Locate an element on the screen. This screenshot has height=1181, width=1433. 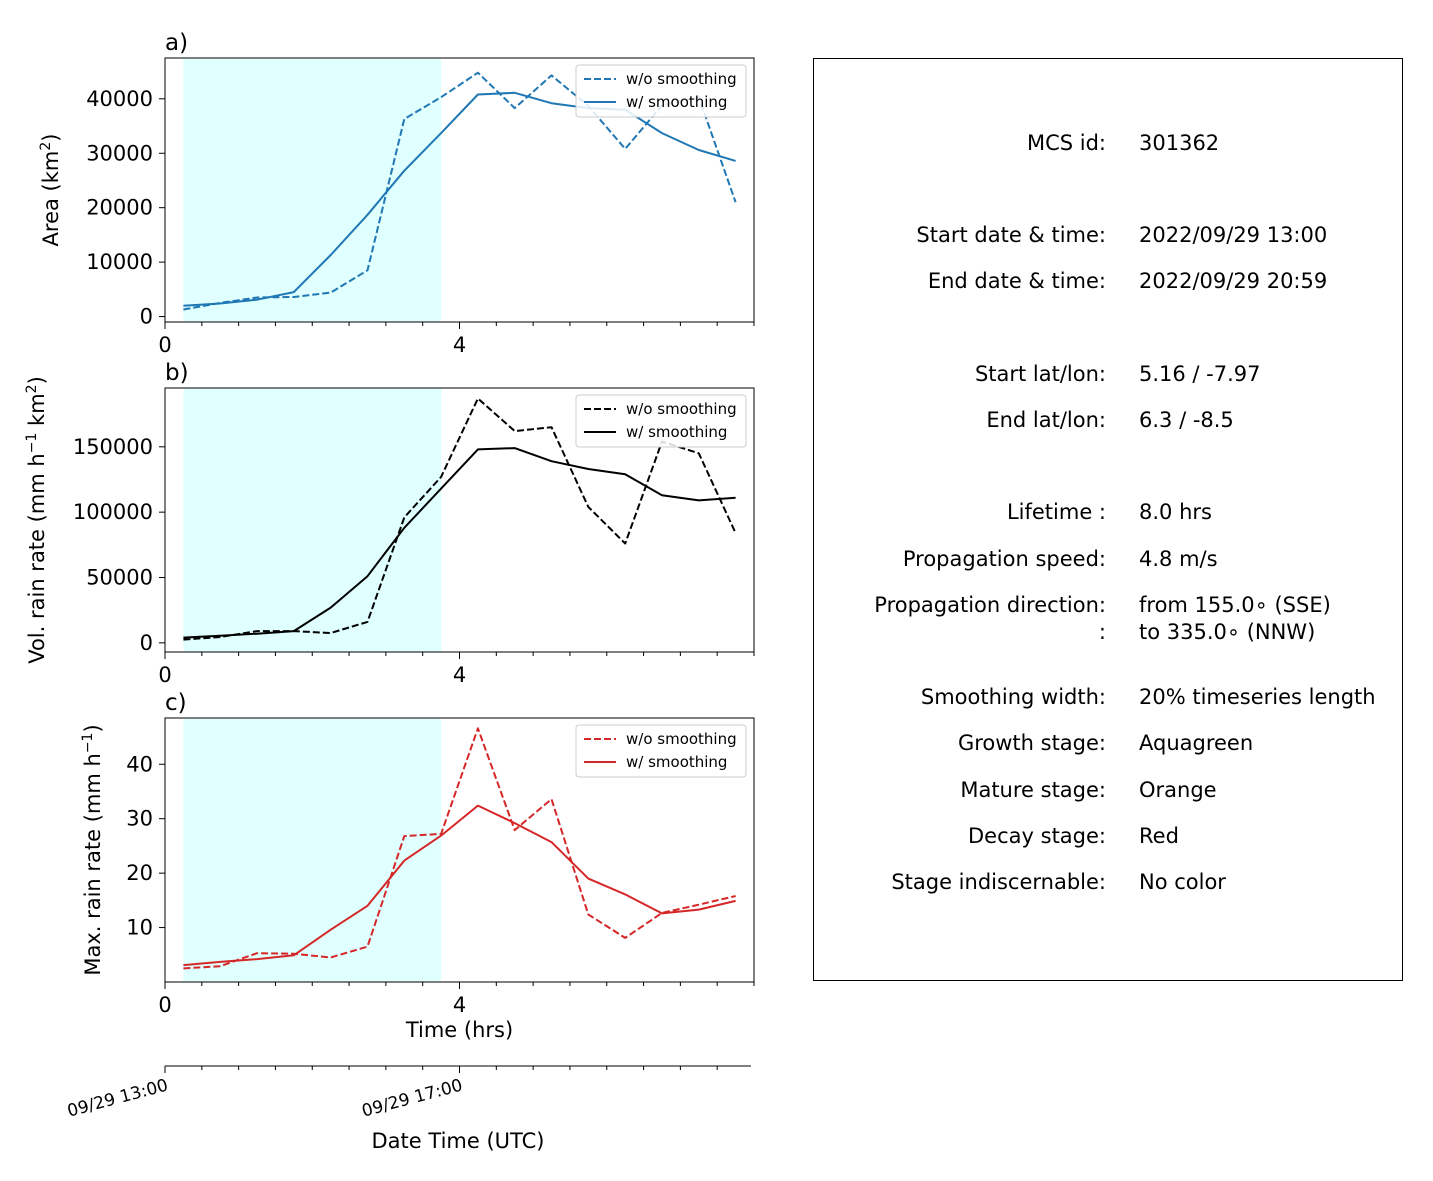
y-tick-label: 50000 is located at coordinates (119, 578).